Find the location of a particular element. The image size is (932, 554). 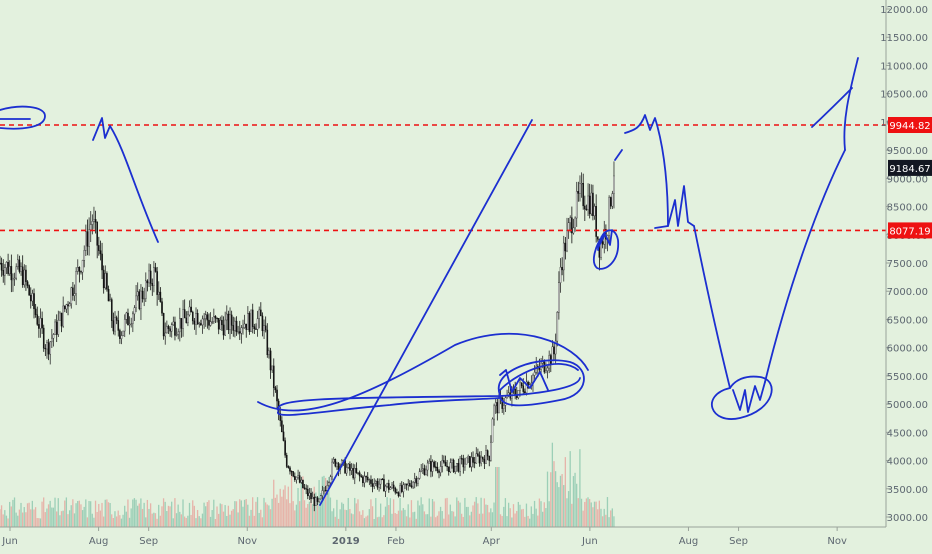

y-tick-label: 7000.00 is located at coordinates (907, 292).